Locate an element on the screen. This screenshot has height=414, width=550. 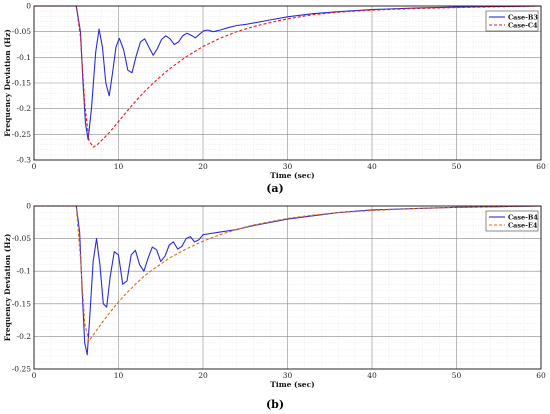
y-tick-label: -0.3 is located at coordinates (24, 160).